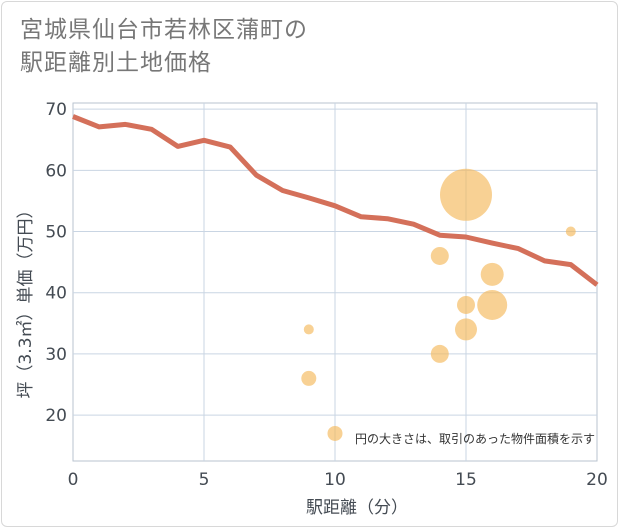 The width and height of the screenshot is (621, 530). Describe the element at coordinates (56, 294) in the screenshot. I see `y-tick-label: 40` at that location.